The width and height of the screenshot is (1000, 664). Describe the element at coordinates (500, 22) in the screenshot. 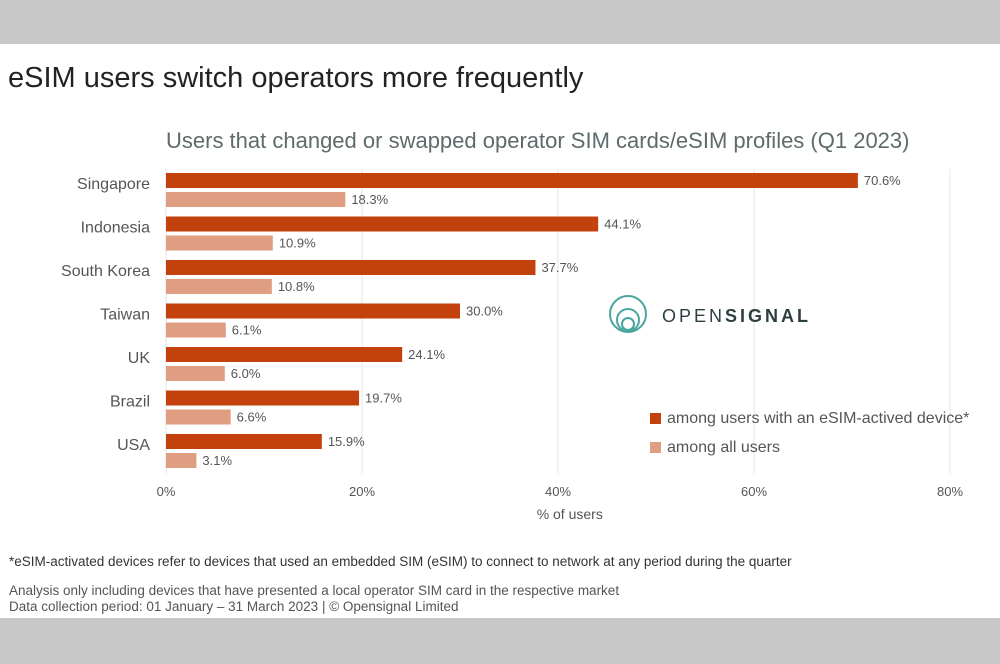

I see `top-band` at that location.